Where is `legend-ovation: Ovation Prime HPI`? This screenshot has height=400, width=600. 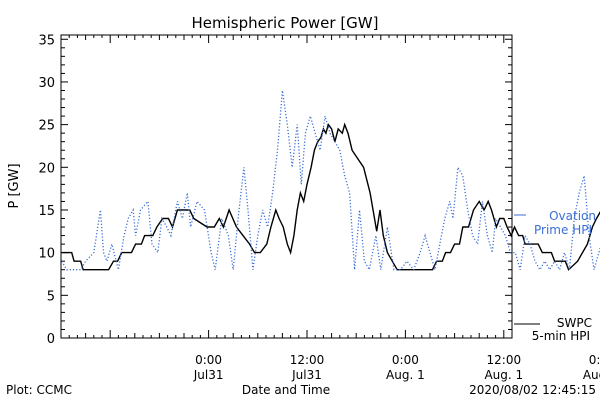
legend-ovation: Ovation Prime HPI is located at coordinates (555, 223).